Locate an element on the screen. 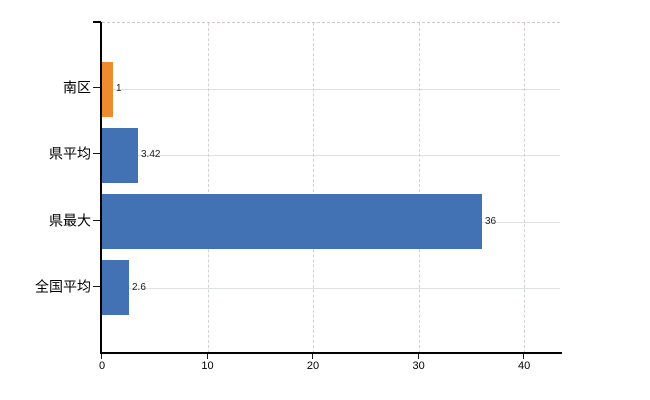 This screenshot has width=650, height=400. x-tick-label: 40 is located at coordinates (524, 366).